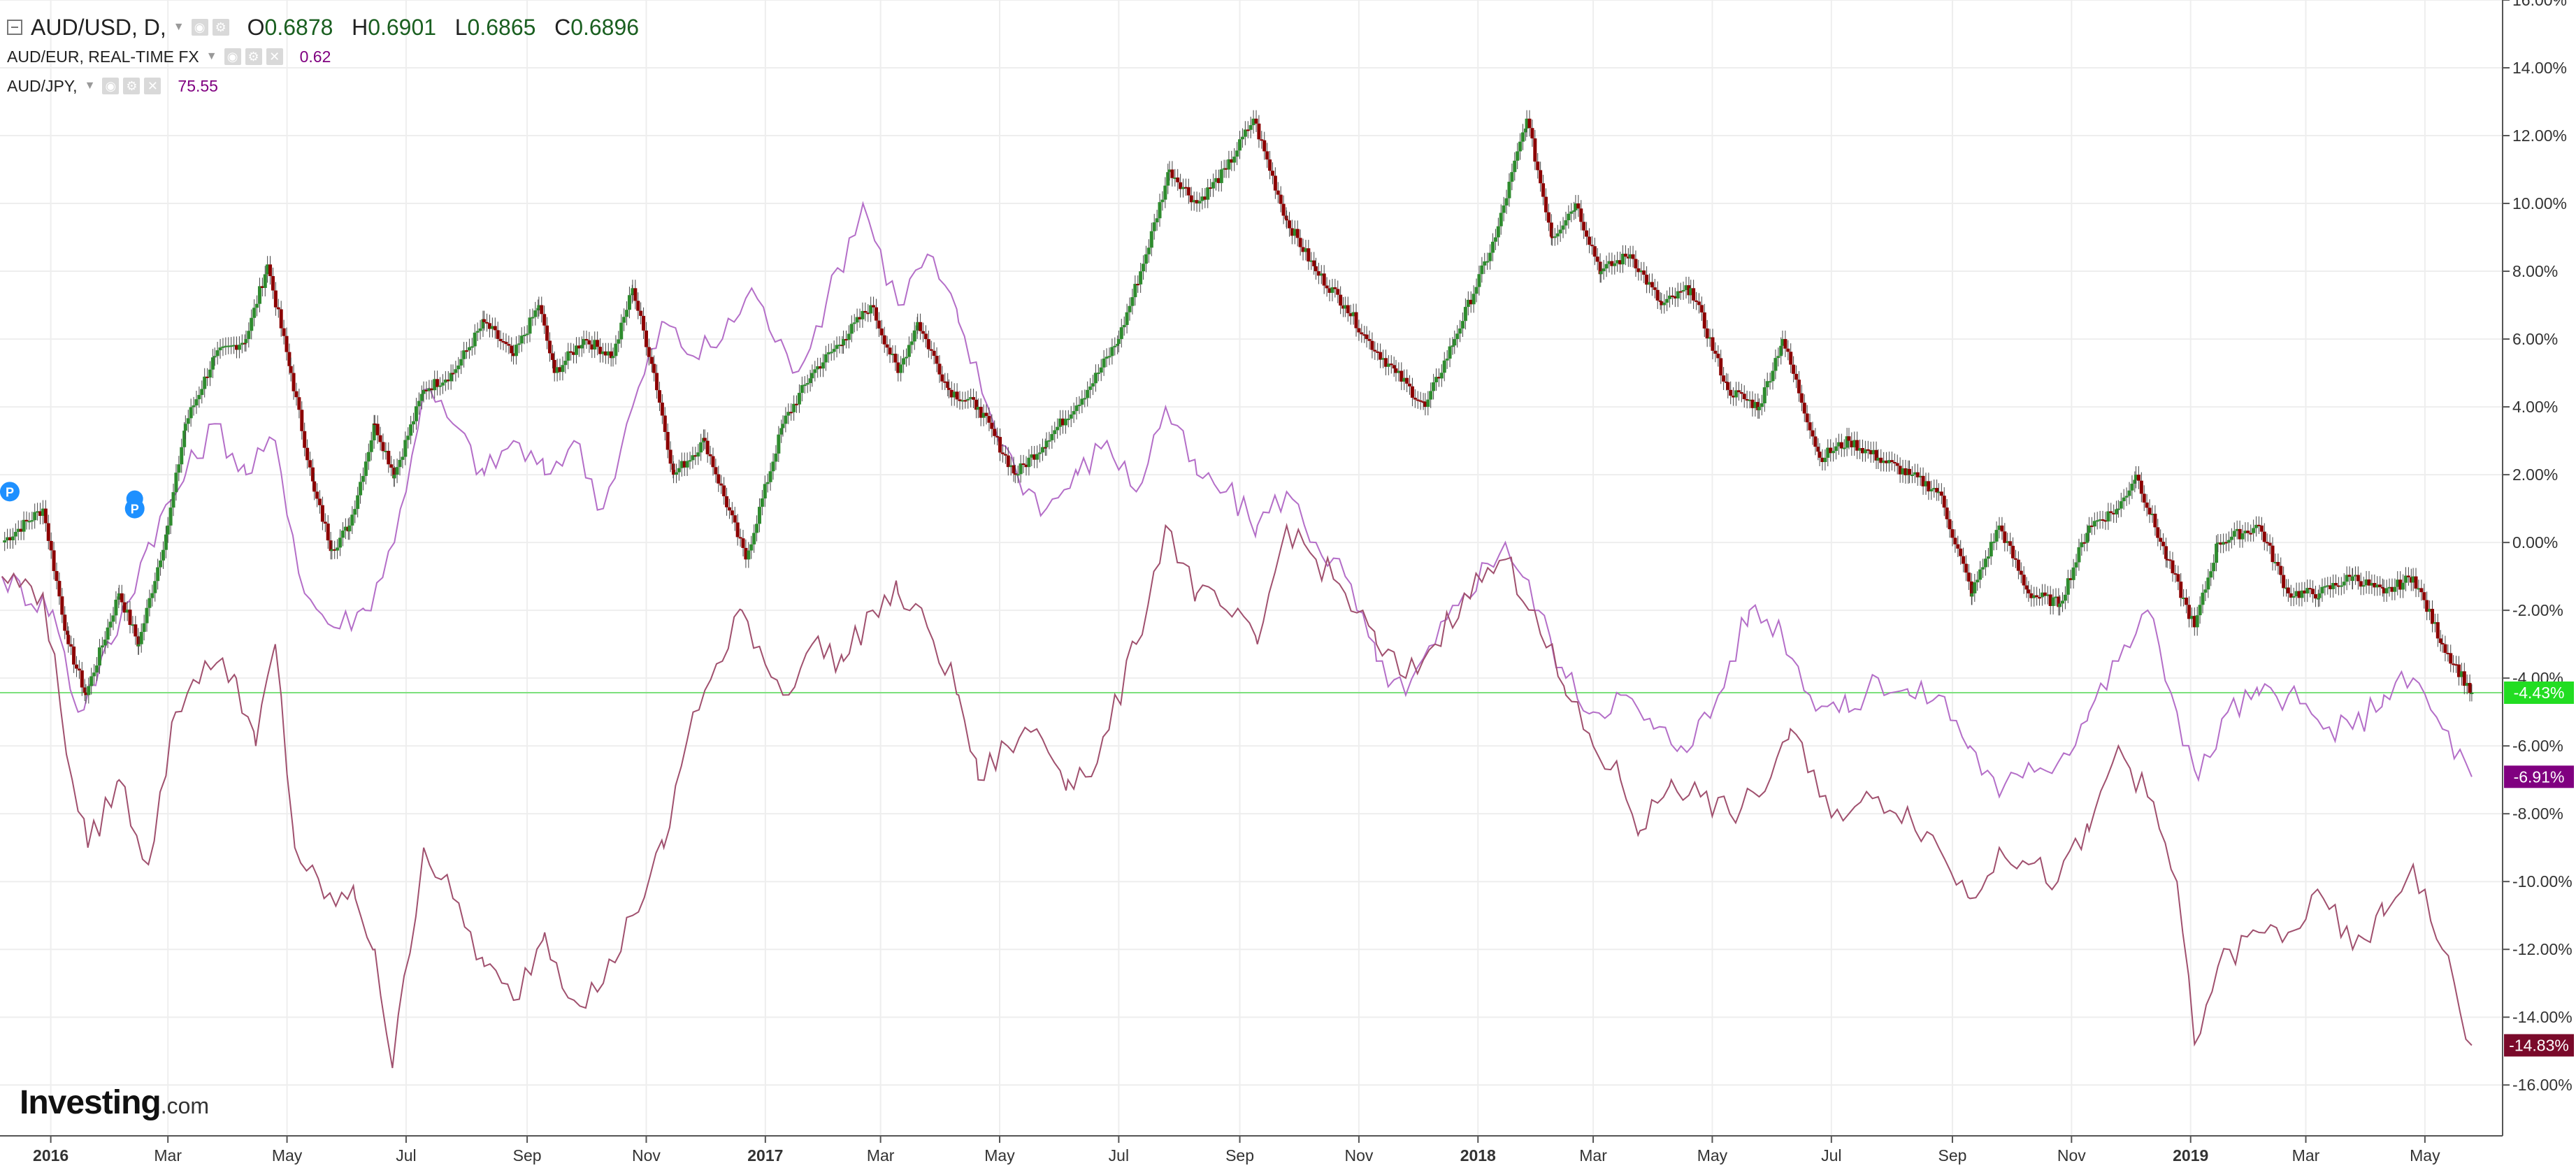  Describe the element at coordinates (2542, 881) in the screenshot. I see `y-tick-label: -10.00%` at that location.